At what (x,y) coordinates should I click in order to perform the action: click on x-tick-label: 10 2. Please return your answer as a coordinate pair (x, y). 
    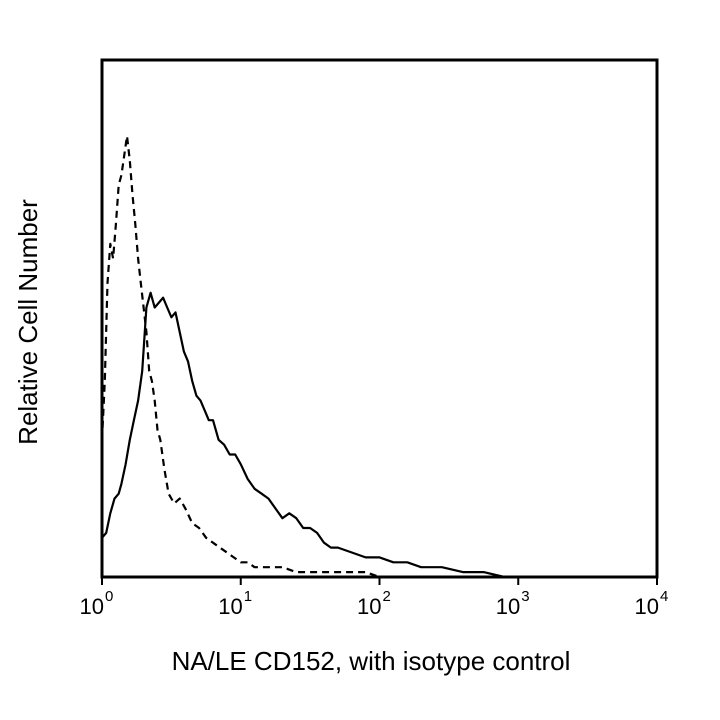
    Looking at the image, I should click on (374, 603).